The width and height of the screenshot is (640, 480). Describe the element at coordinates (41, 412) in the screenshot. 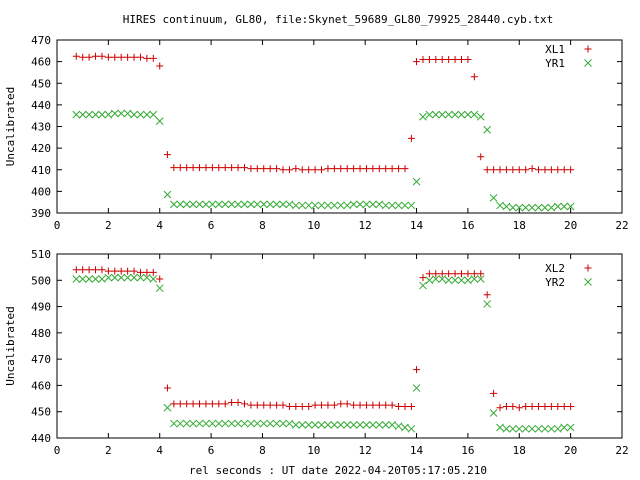

I see `chart2-y-tick-label: 450` at that location.